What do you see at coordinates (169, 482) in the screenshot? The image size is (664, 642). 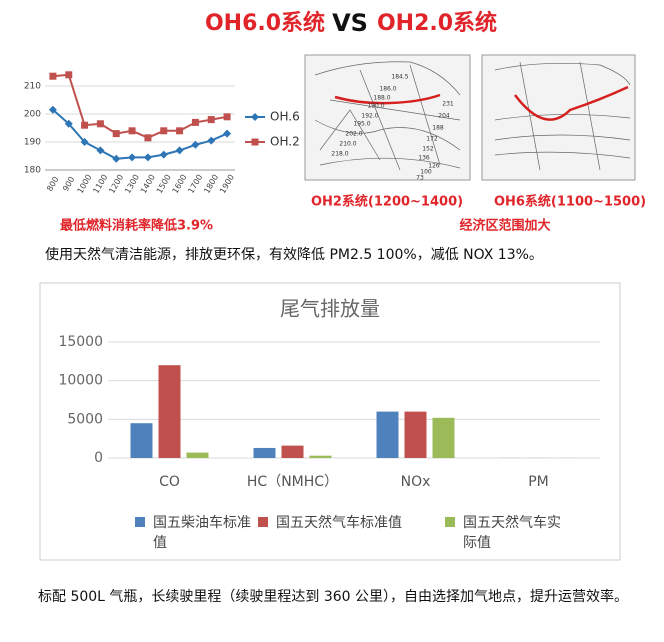 I see `x-tick-label: CO` at bounding box center [169, 482].